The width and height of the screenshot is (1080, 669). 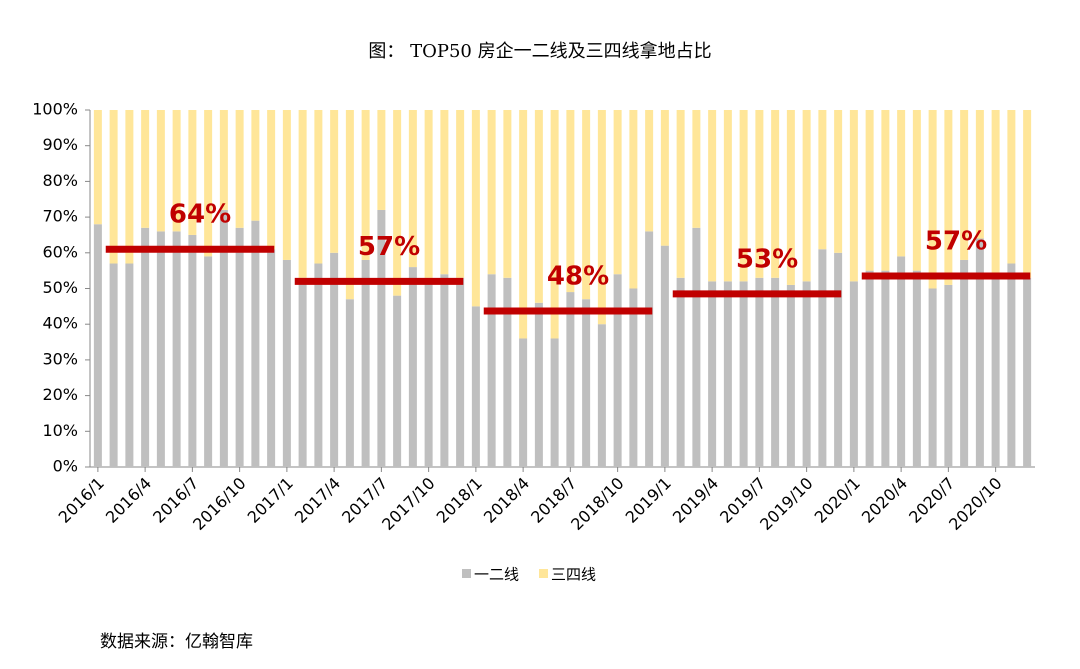 I want to click on x-tick-label: 2020/10, so click(x=975, y=504).